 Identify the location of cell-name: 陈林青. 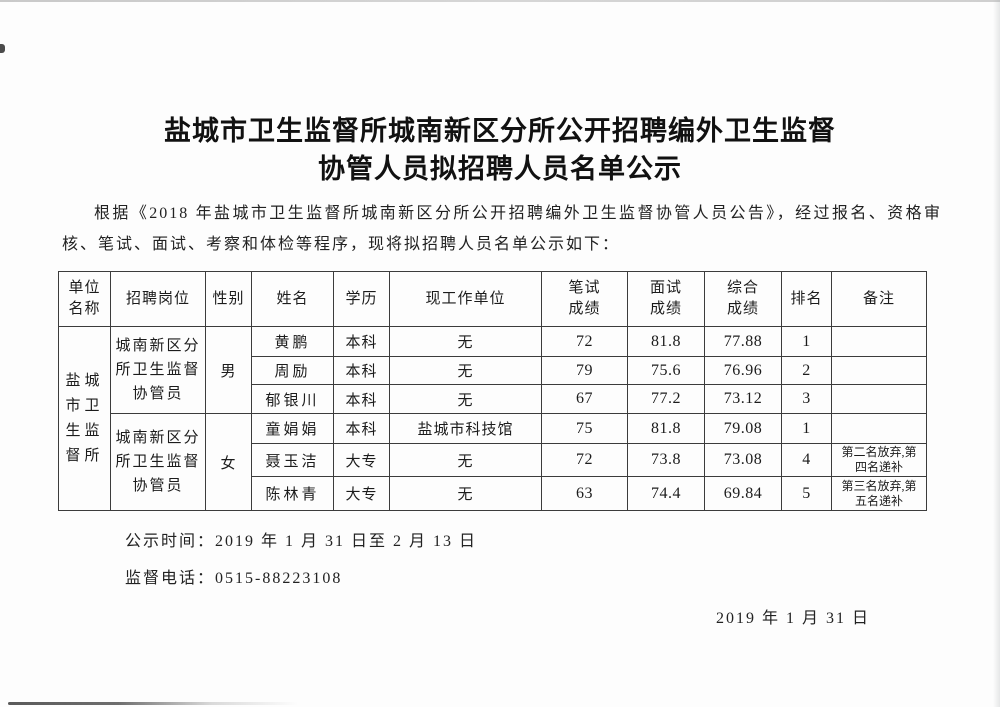
(292, 493).